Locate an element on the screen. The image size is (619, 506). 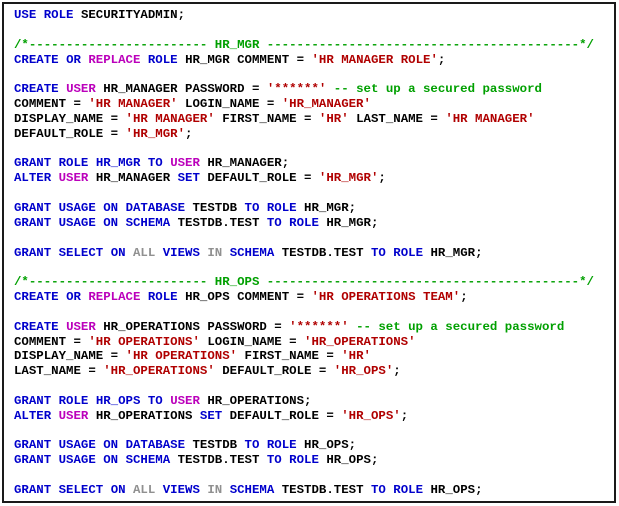
code-token-str: 'HR_OPERATIONS' is located at coordinates (159, 371).